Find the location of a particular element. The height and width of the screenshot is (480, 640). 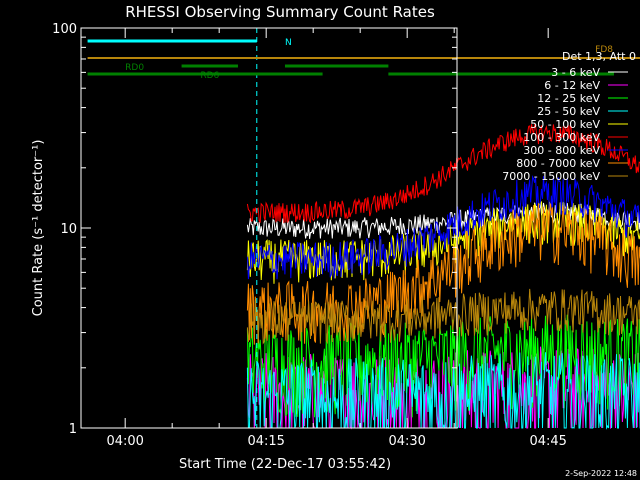

y-tick-label: 100 is located at coordinates (64, 29).